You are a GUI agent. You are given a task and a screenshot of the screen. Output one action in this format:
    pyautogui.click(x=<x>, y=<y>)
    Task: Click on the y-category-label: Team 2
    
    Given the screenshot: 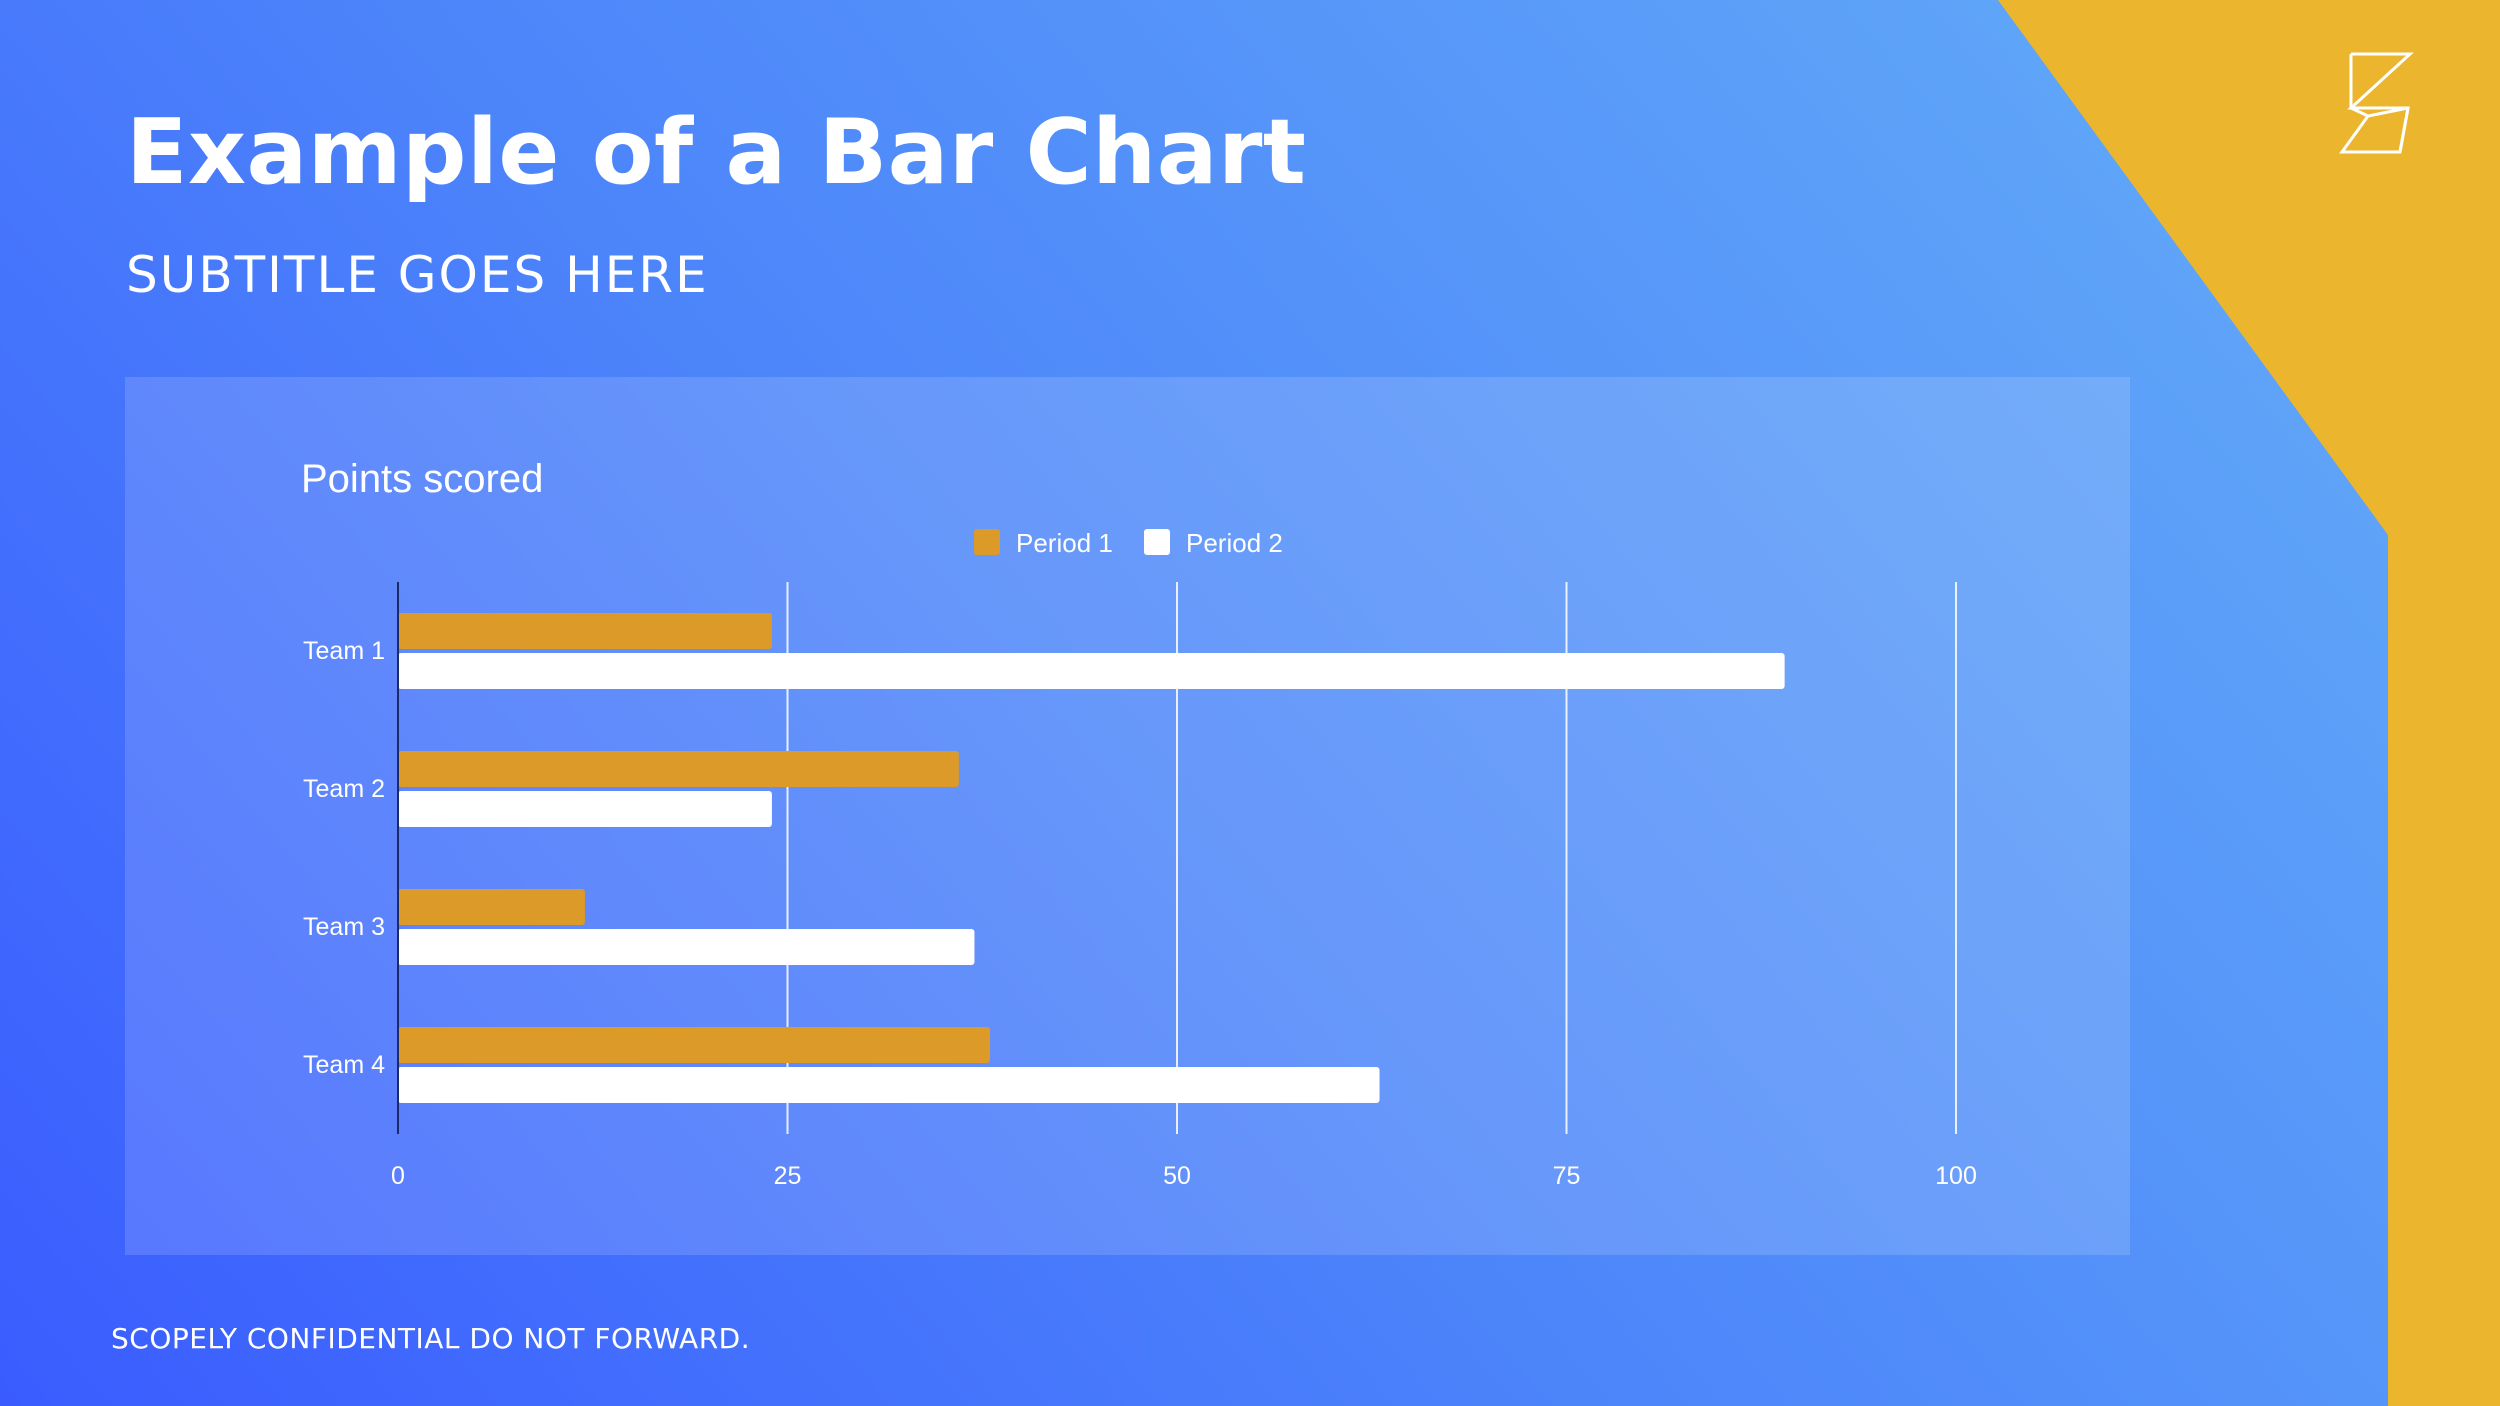 What is the action you would take?
    pyautogui.click(x=344, y=789)
    